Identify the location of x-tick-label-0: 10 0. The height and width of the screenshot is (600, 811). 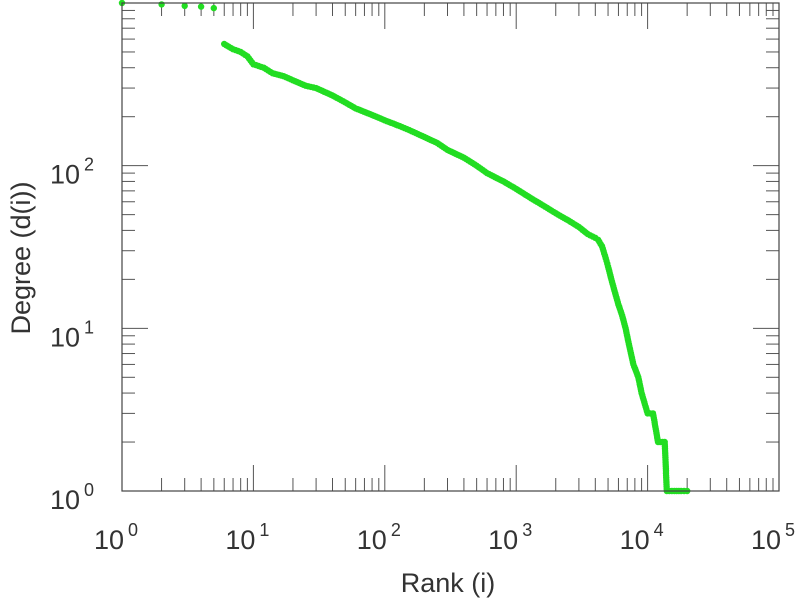
(116, 537).